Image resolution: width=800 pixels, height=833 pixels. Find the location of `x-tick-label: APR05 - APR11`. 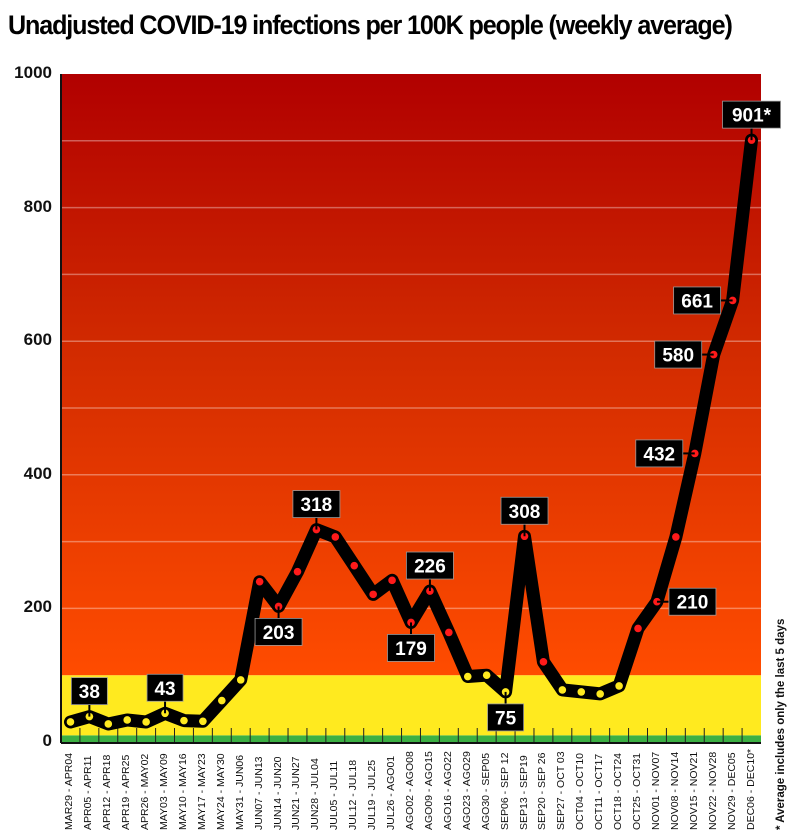

x-tick-label: APR05 - APR11 is located at coordinates (88, 792).